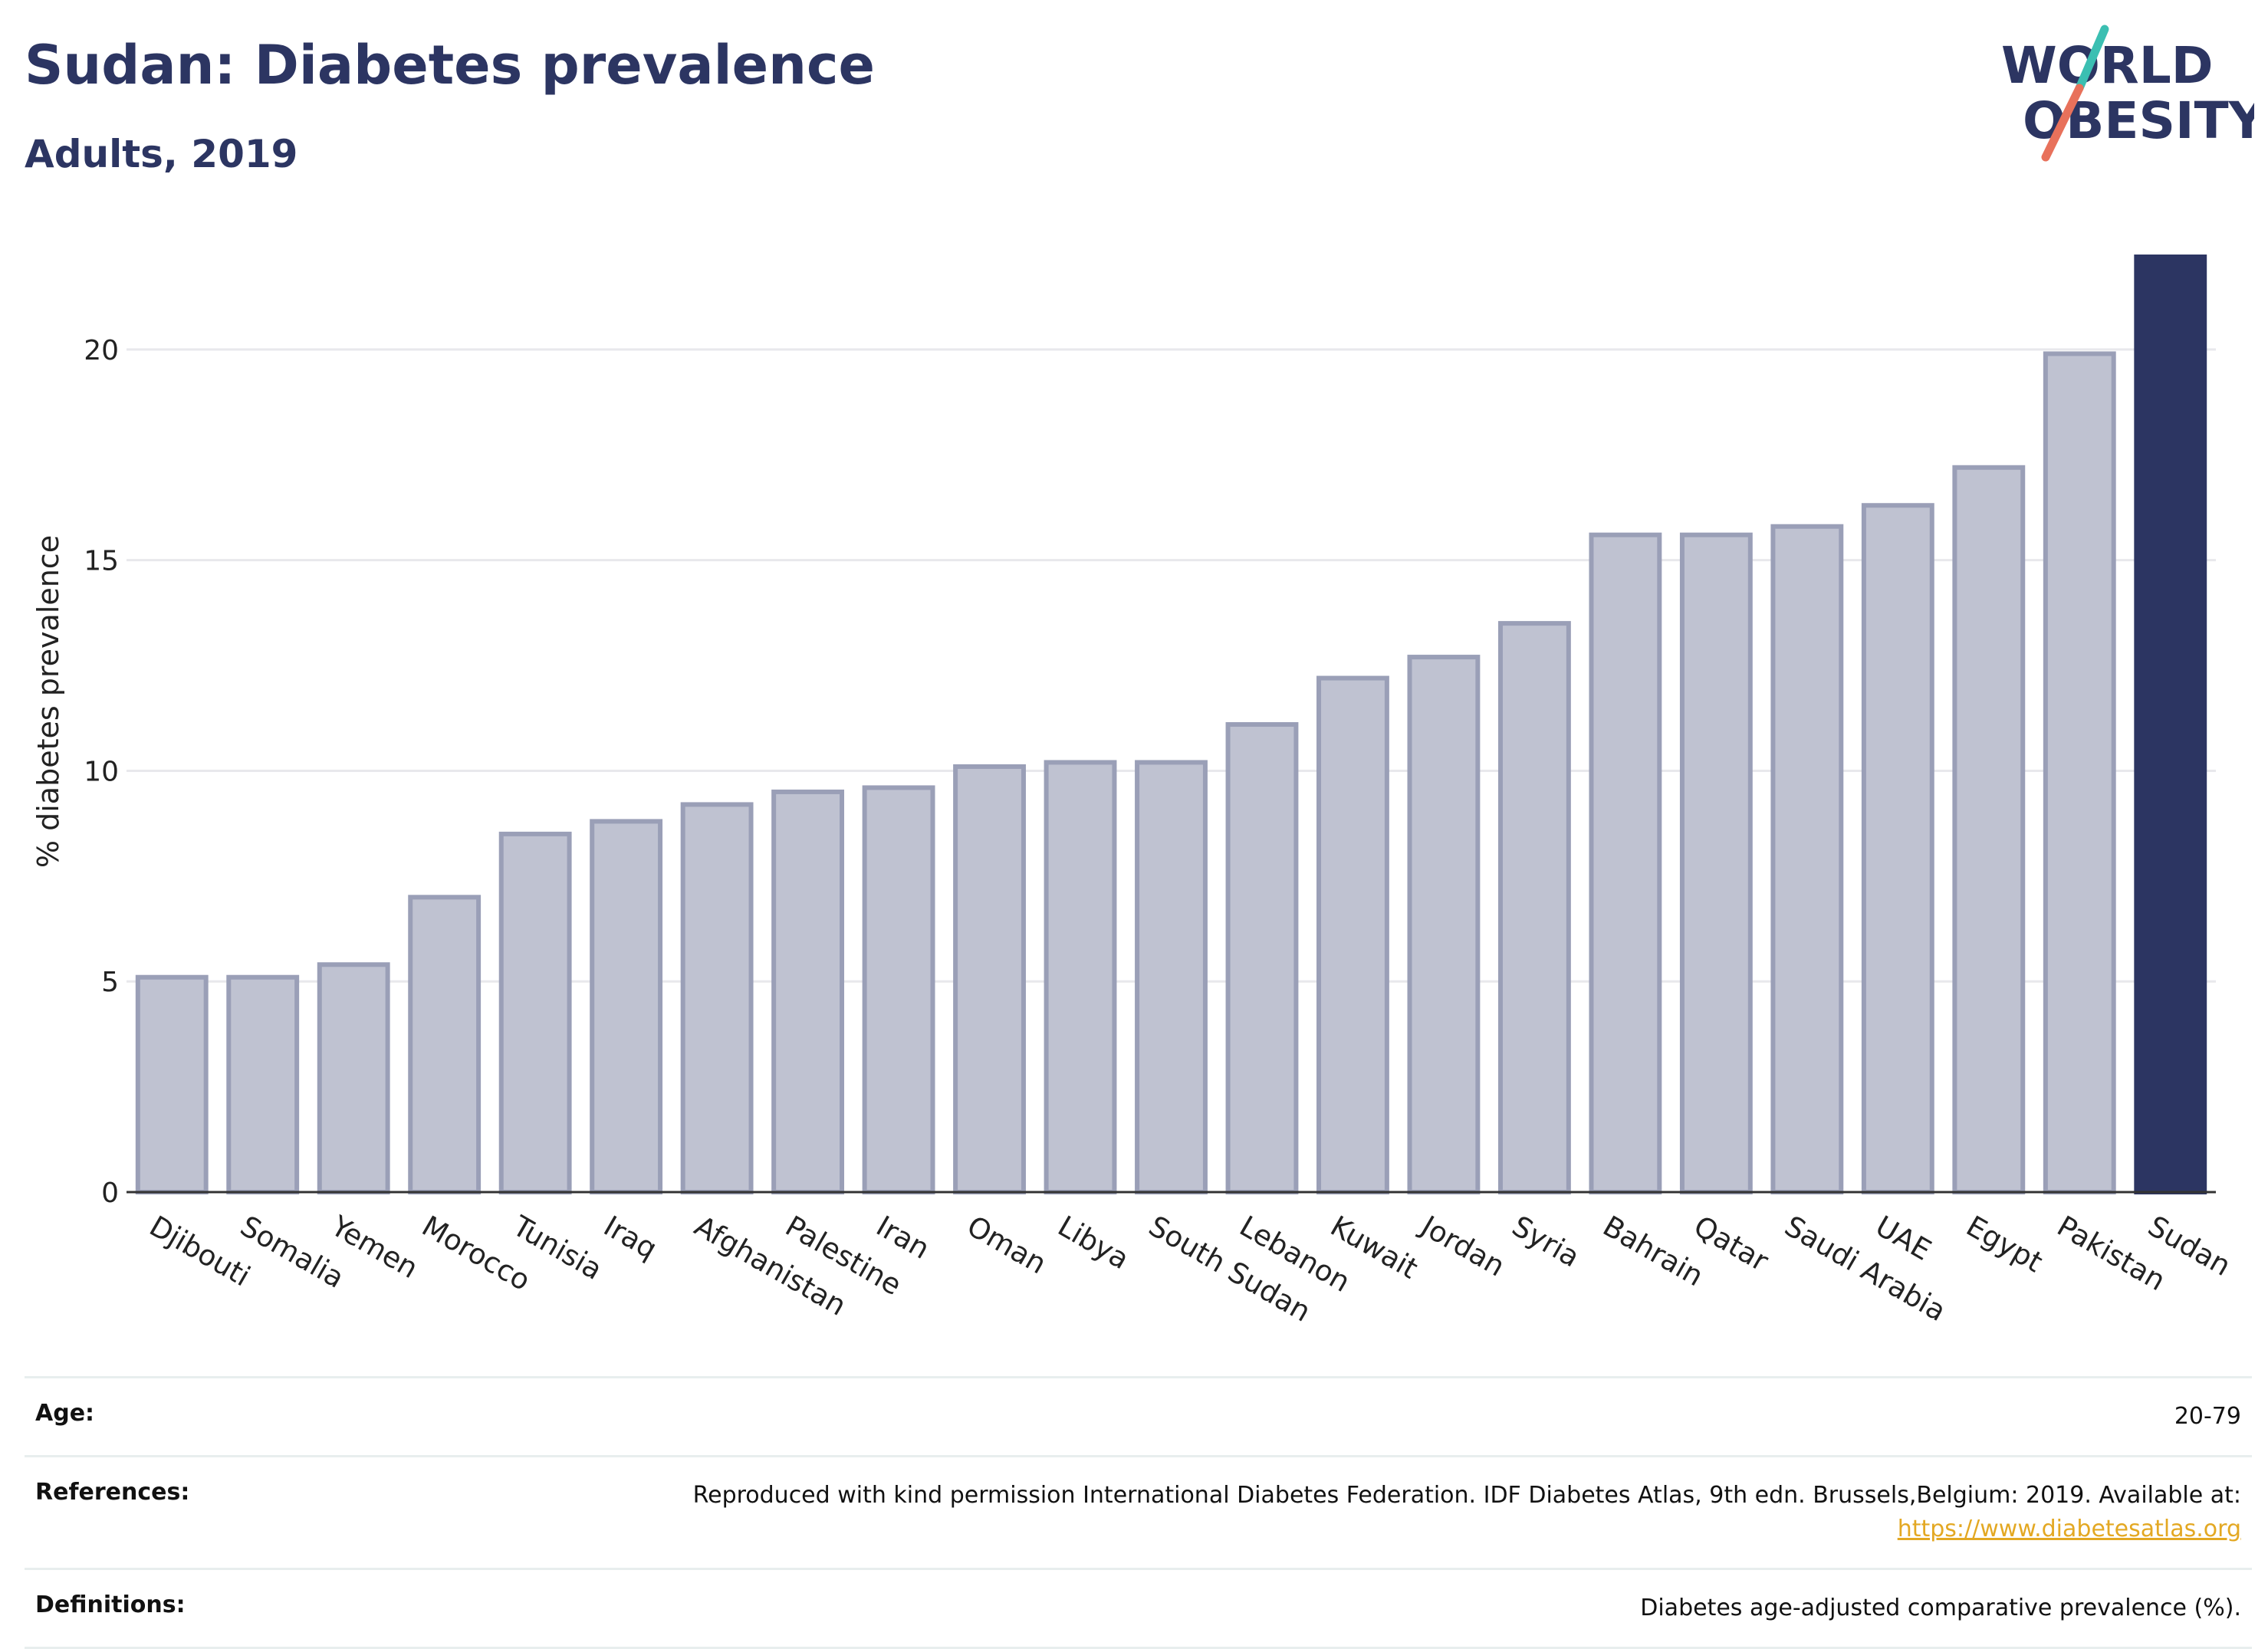 The width and height of the screenshot is (2268, 1649). I want to click on bar-sudan, so click(2170, 724).